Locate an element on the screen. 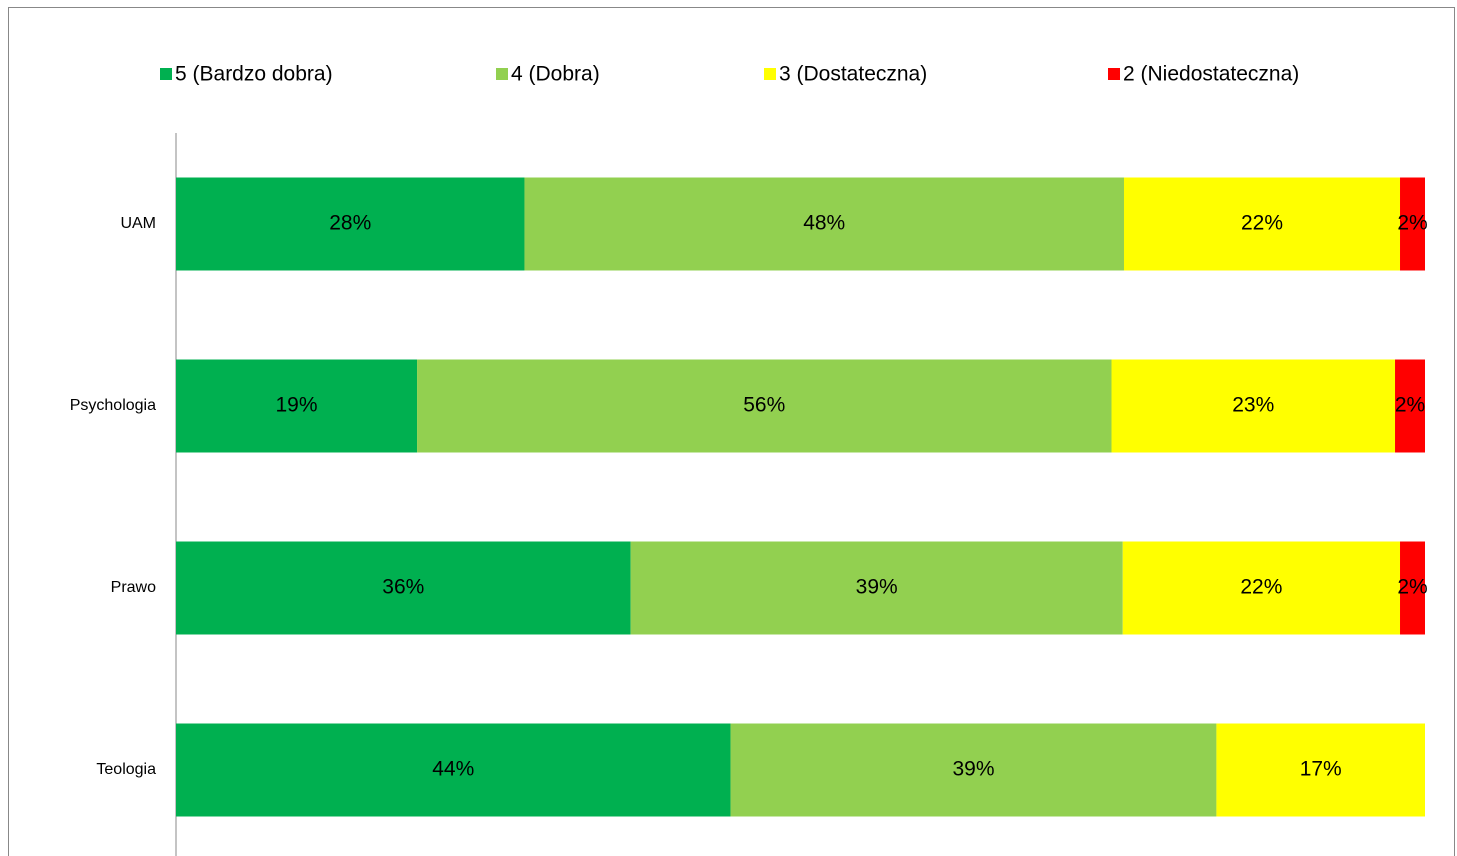 This screenshot has height=856, width=1457. data-label: 44% is located at coordinates (453, 769).